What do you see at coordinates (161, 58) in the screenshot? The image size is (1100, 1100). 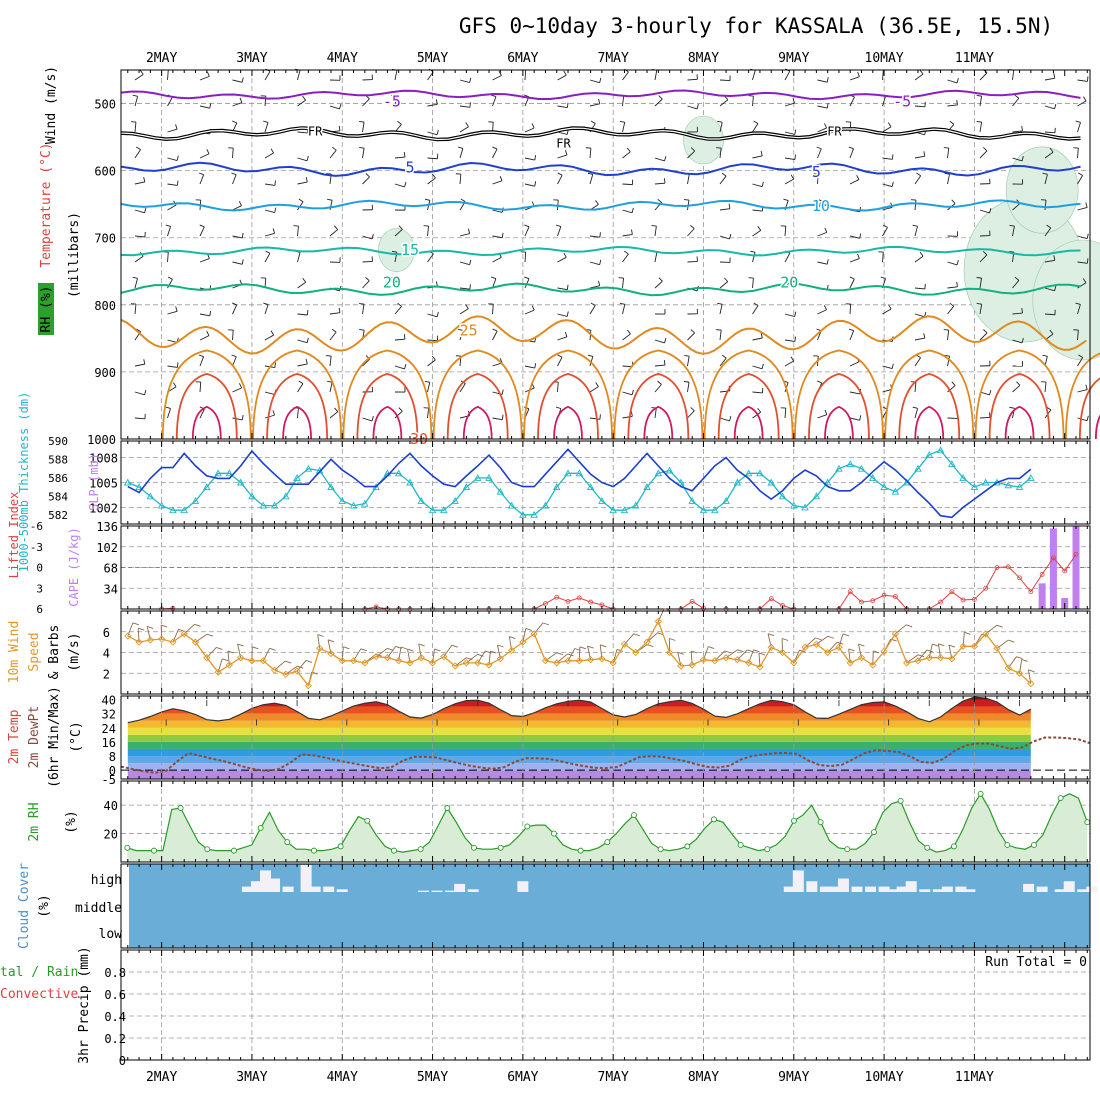 I see `top-date-label: 2MAY` at bounding box center [161, 58].